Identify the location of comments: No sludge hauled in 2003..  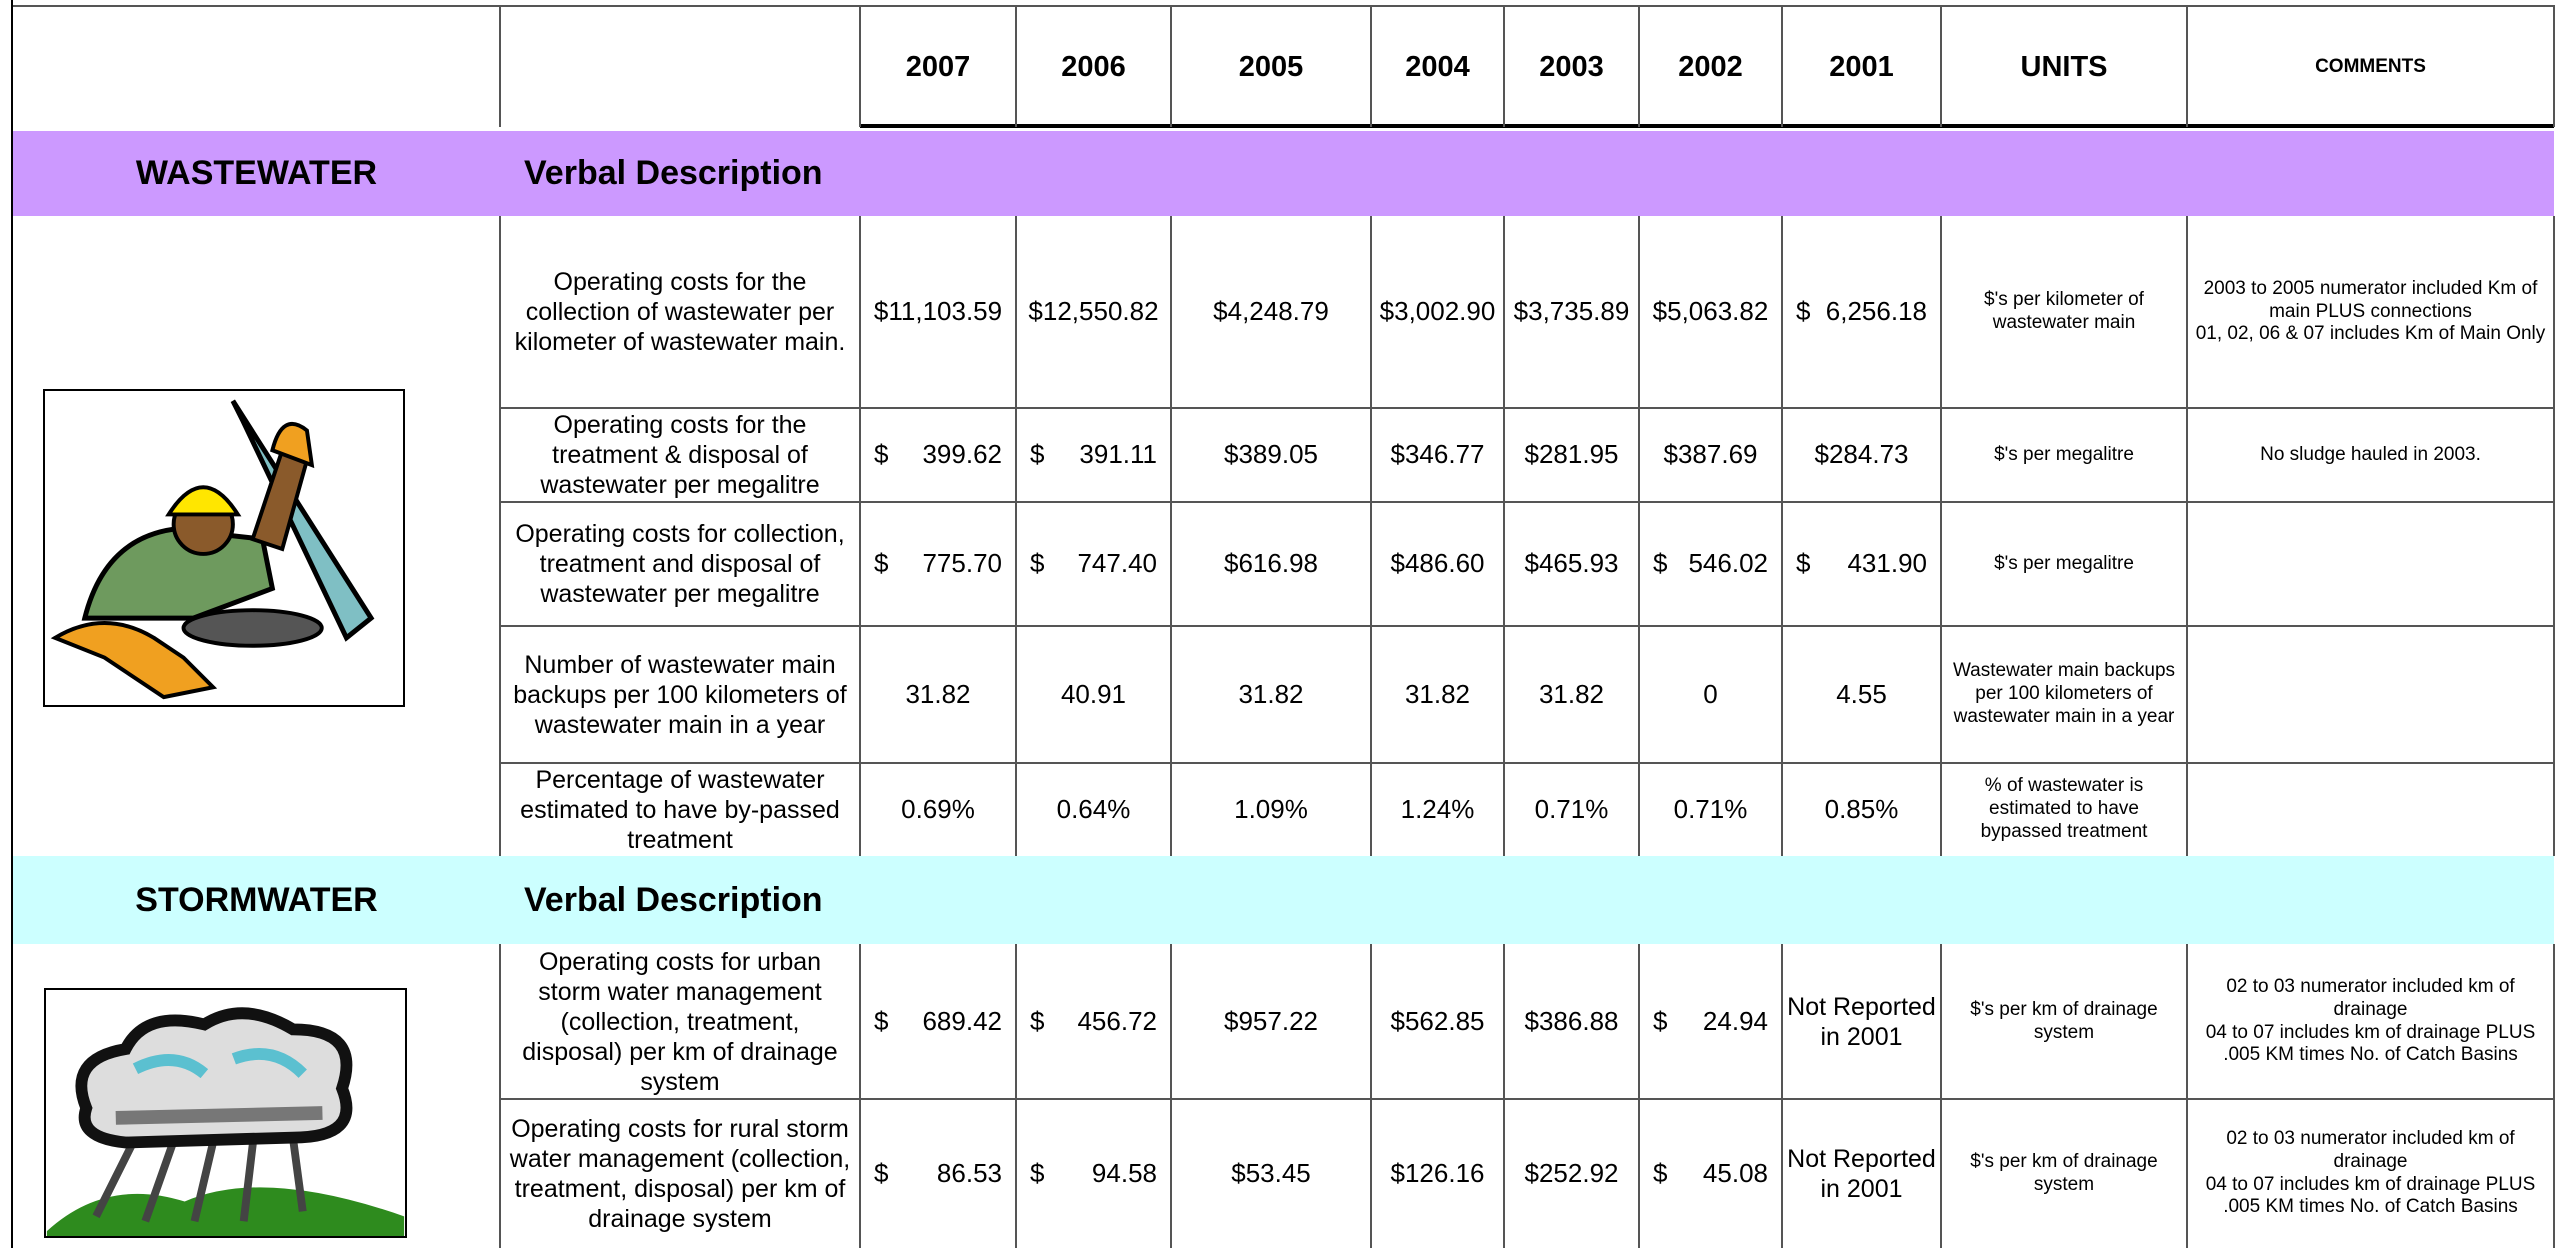
(2370, 454).